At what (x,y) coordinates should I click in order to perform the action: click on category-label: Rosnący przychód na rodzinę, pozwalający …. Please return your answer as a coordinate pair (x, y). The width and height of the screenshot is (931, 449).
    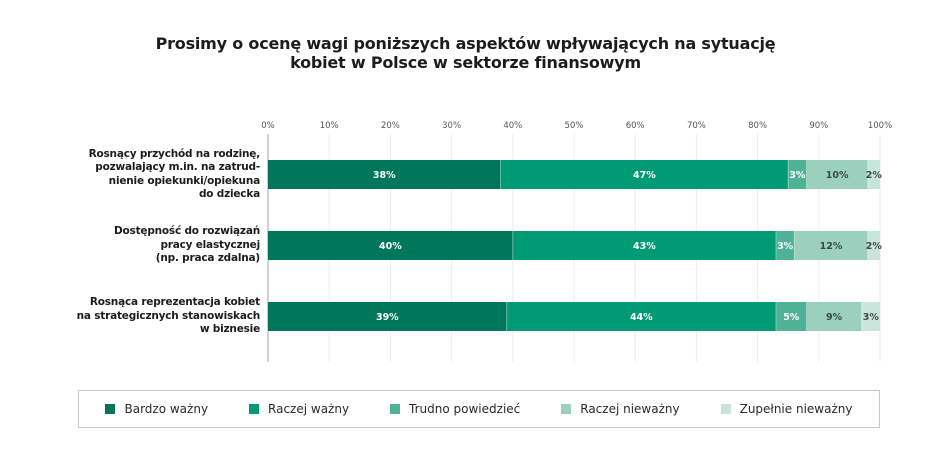
    Looking at the image, I should click on (160, 174).